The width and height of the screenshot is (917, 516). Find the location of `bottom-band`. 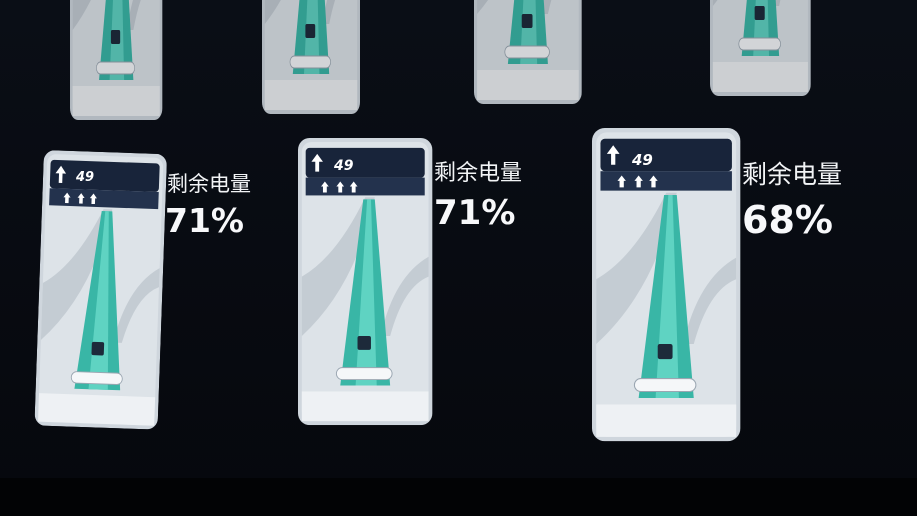

bottom-band is located at coordinates (458, 497).